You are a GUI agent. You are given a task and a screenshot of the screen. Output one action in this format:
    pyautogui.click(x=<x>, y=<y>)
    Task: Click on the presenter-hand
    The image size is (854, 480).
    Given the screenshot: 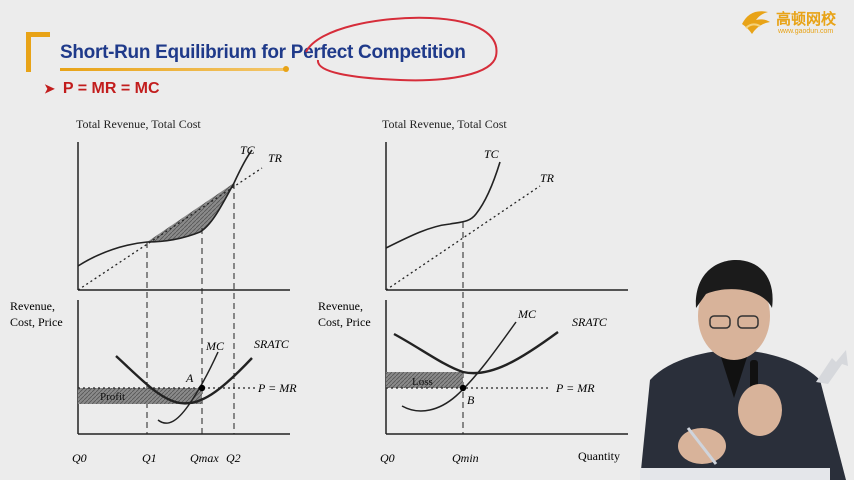 What is the action you would take?
    pyautogui.click(x=760, y=410)
    